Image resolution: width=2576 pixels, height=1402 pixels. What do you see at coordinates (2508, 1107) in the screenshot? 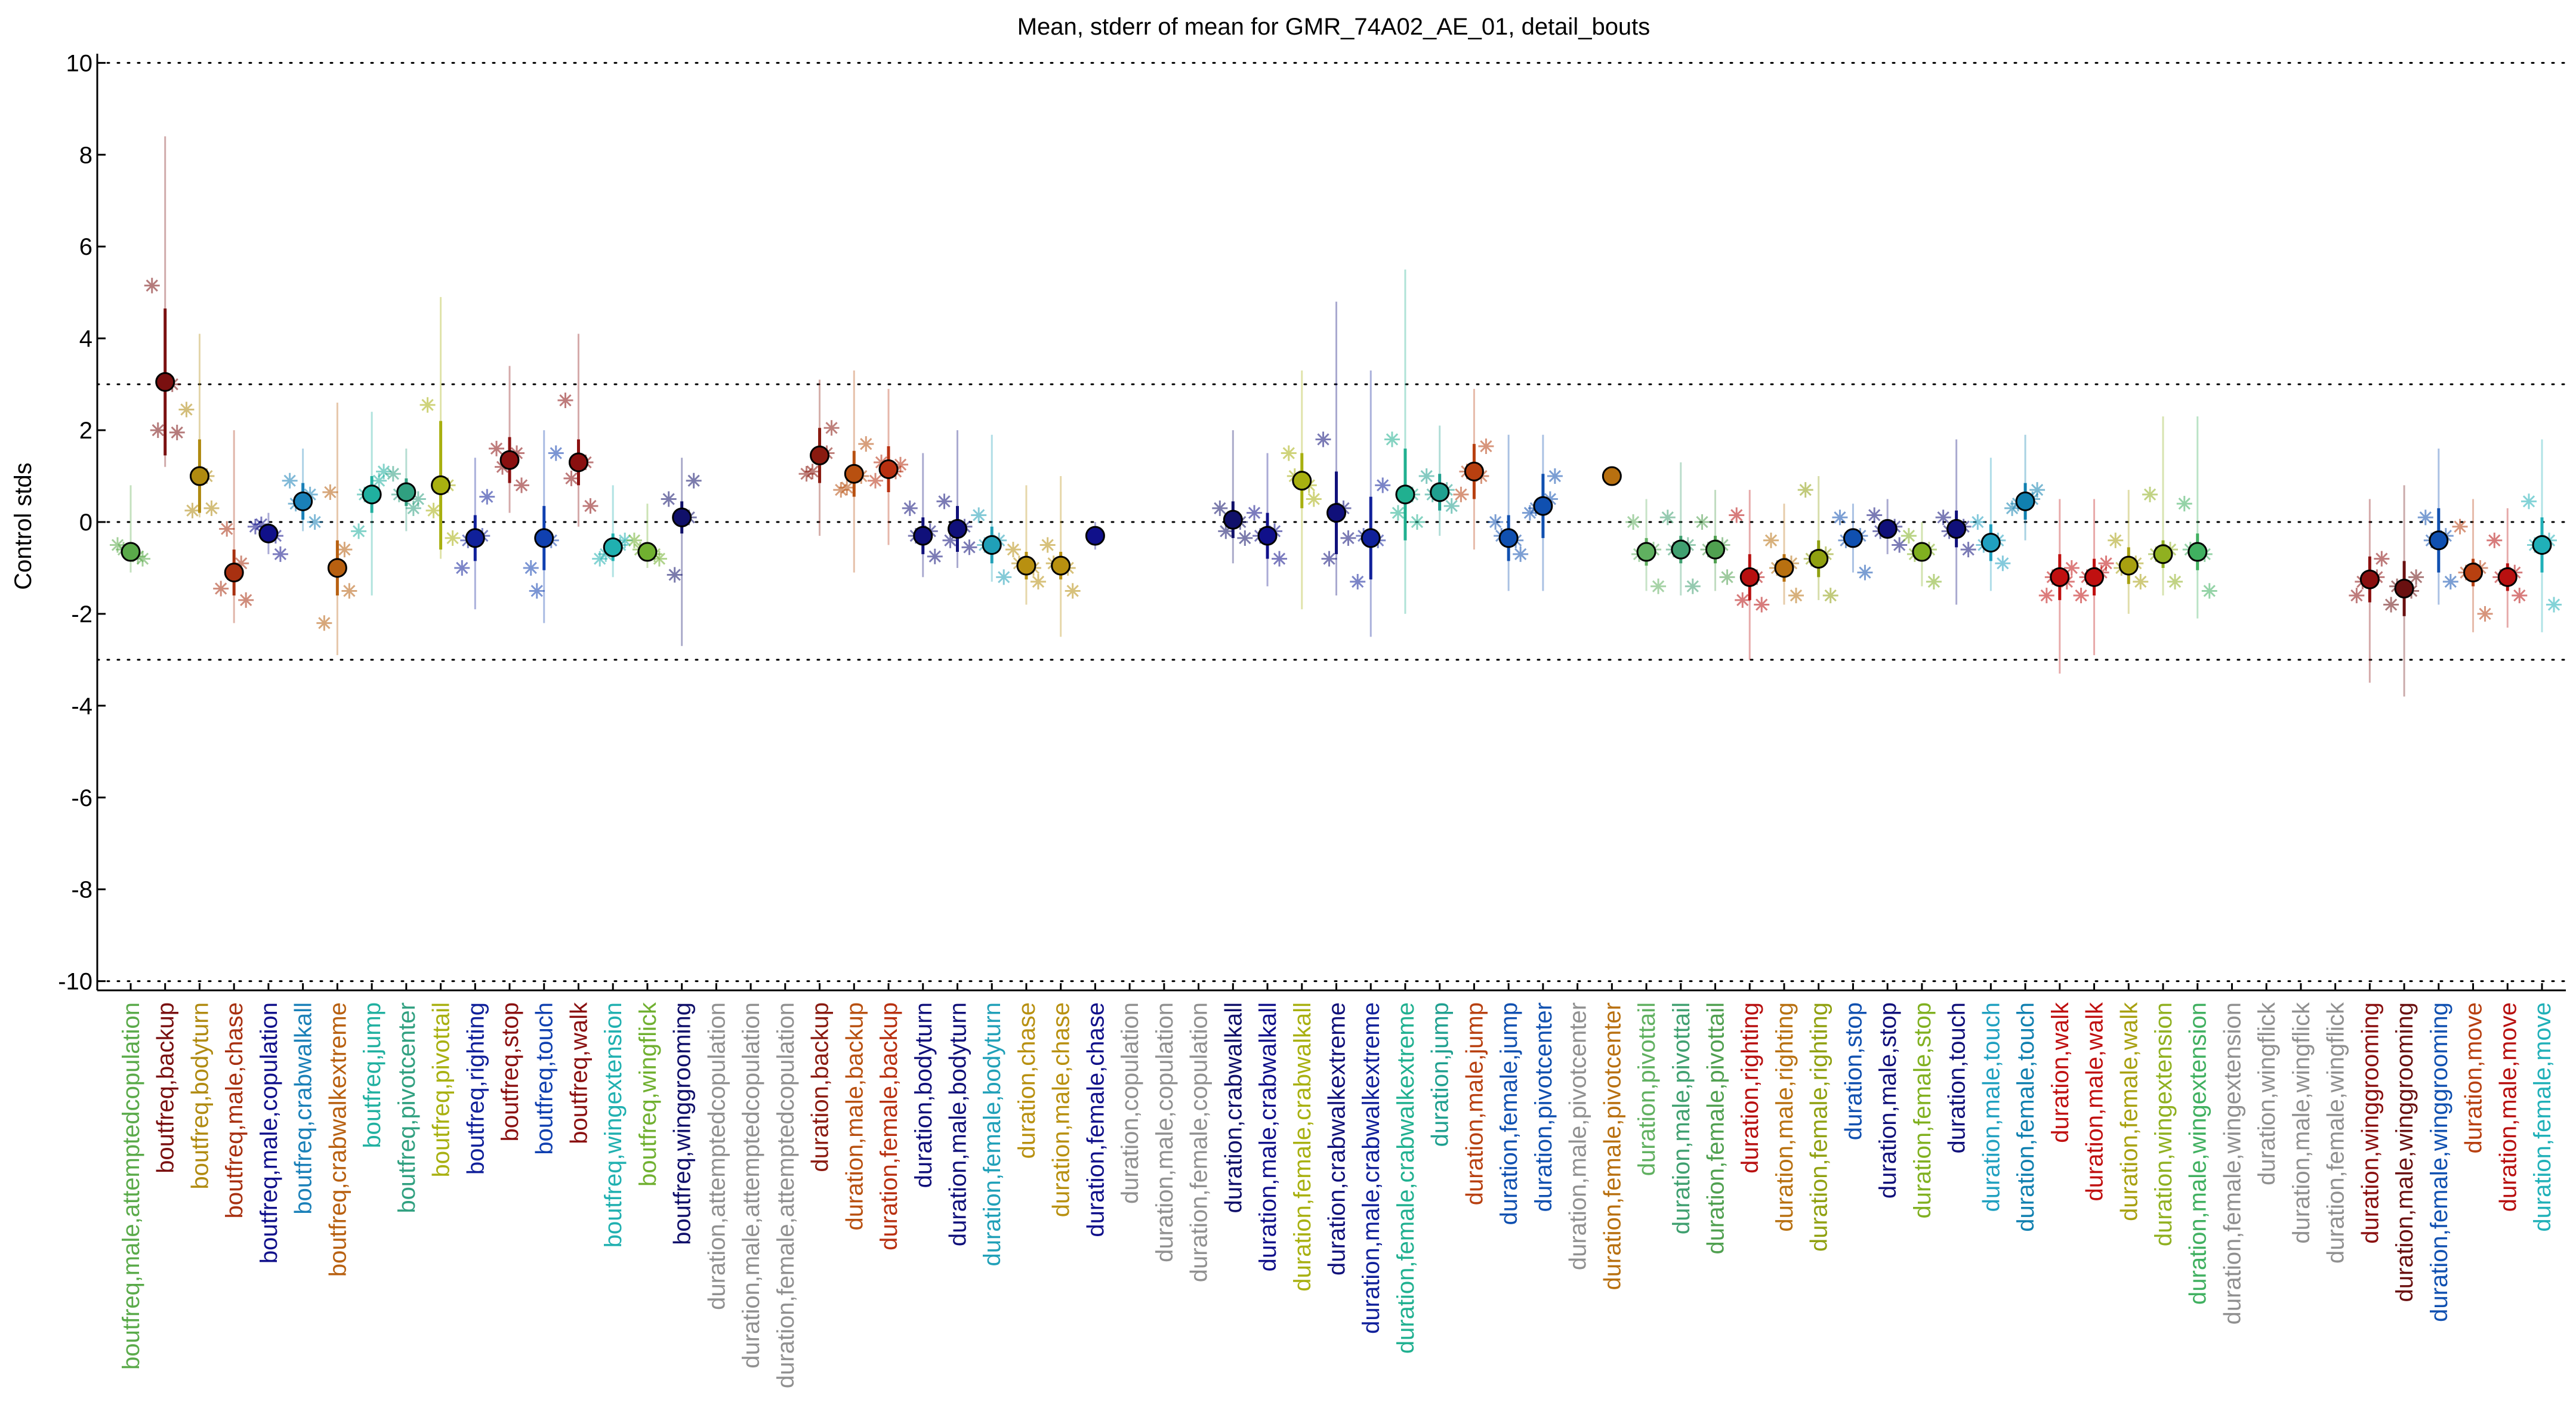
I see `x-tick-label: duration,male,move` at bounding box center [2508, 1107].